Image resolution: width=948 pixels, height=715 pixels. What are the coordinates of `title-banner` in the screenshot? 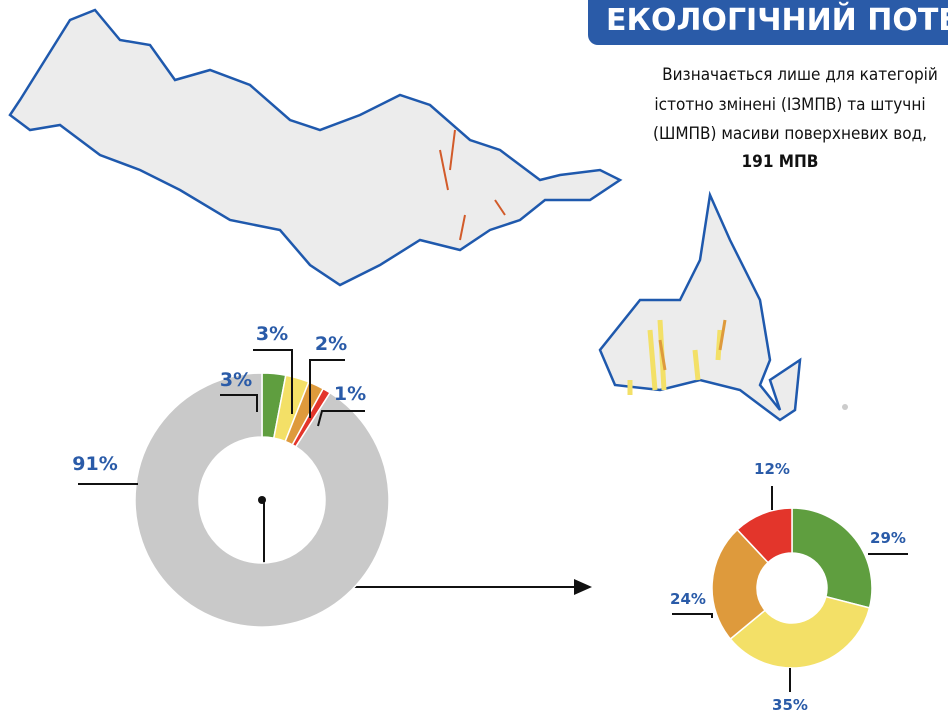 It's located at (768, 22).